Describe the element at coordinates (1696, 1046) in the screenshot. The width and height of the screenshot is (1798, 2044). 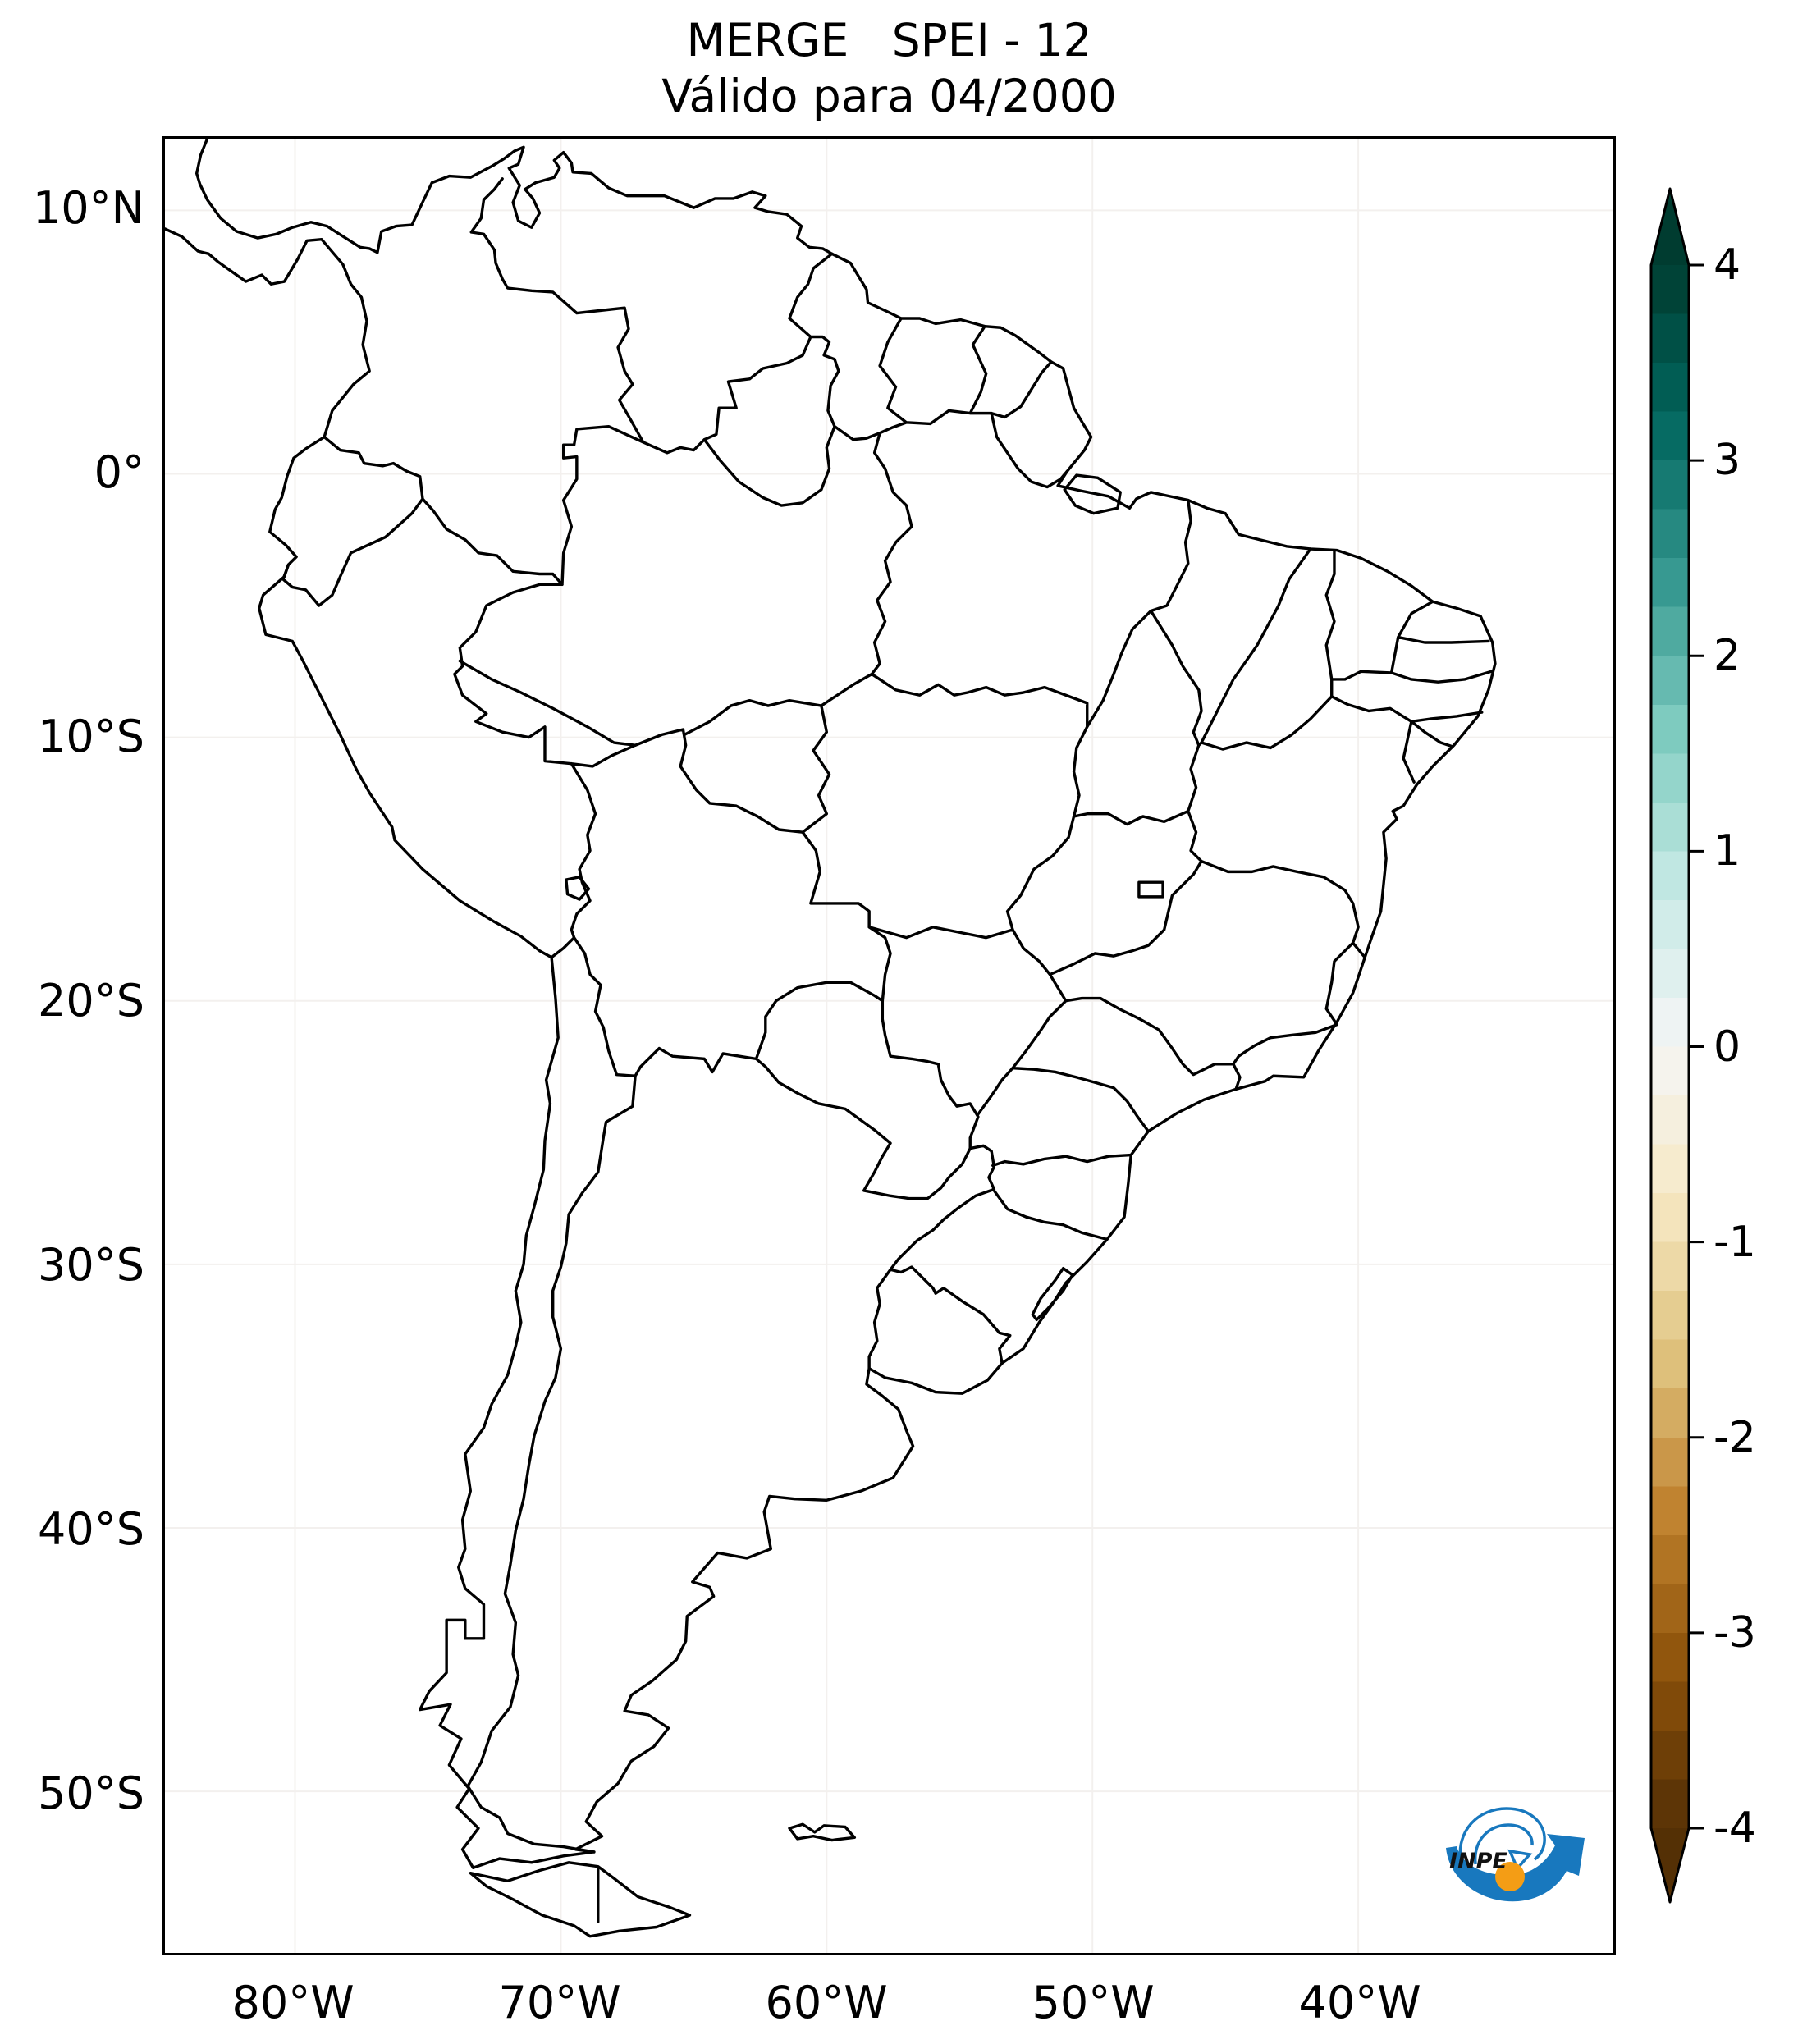
I see `colorbar-tick-marks` at that location.